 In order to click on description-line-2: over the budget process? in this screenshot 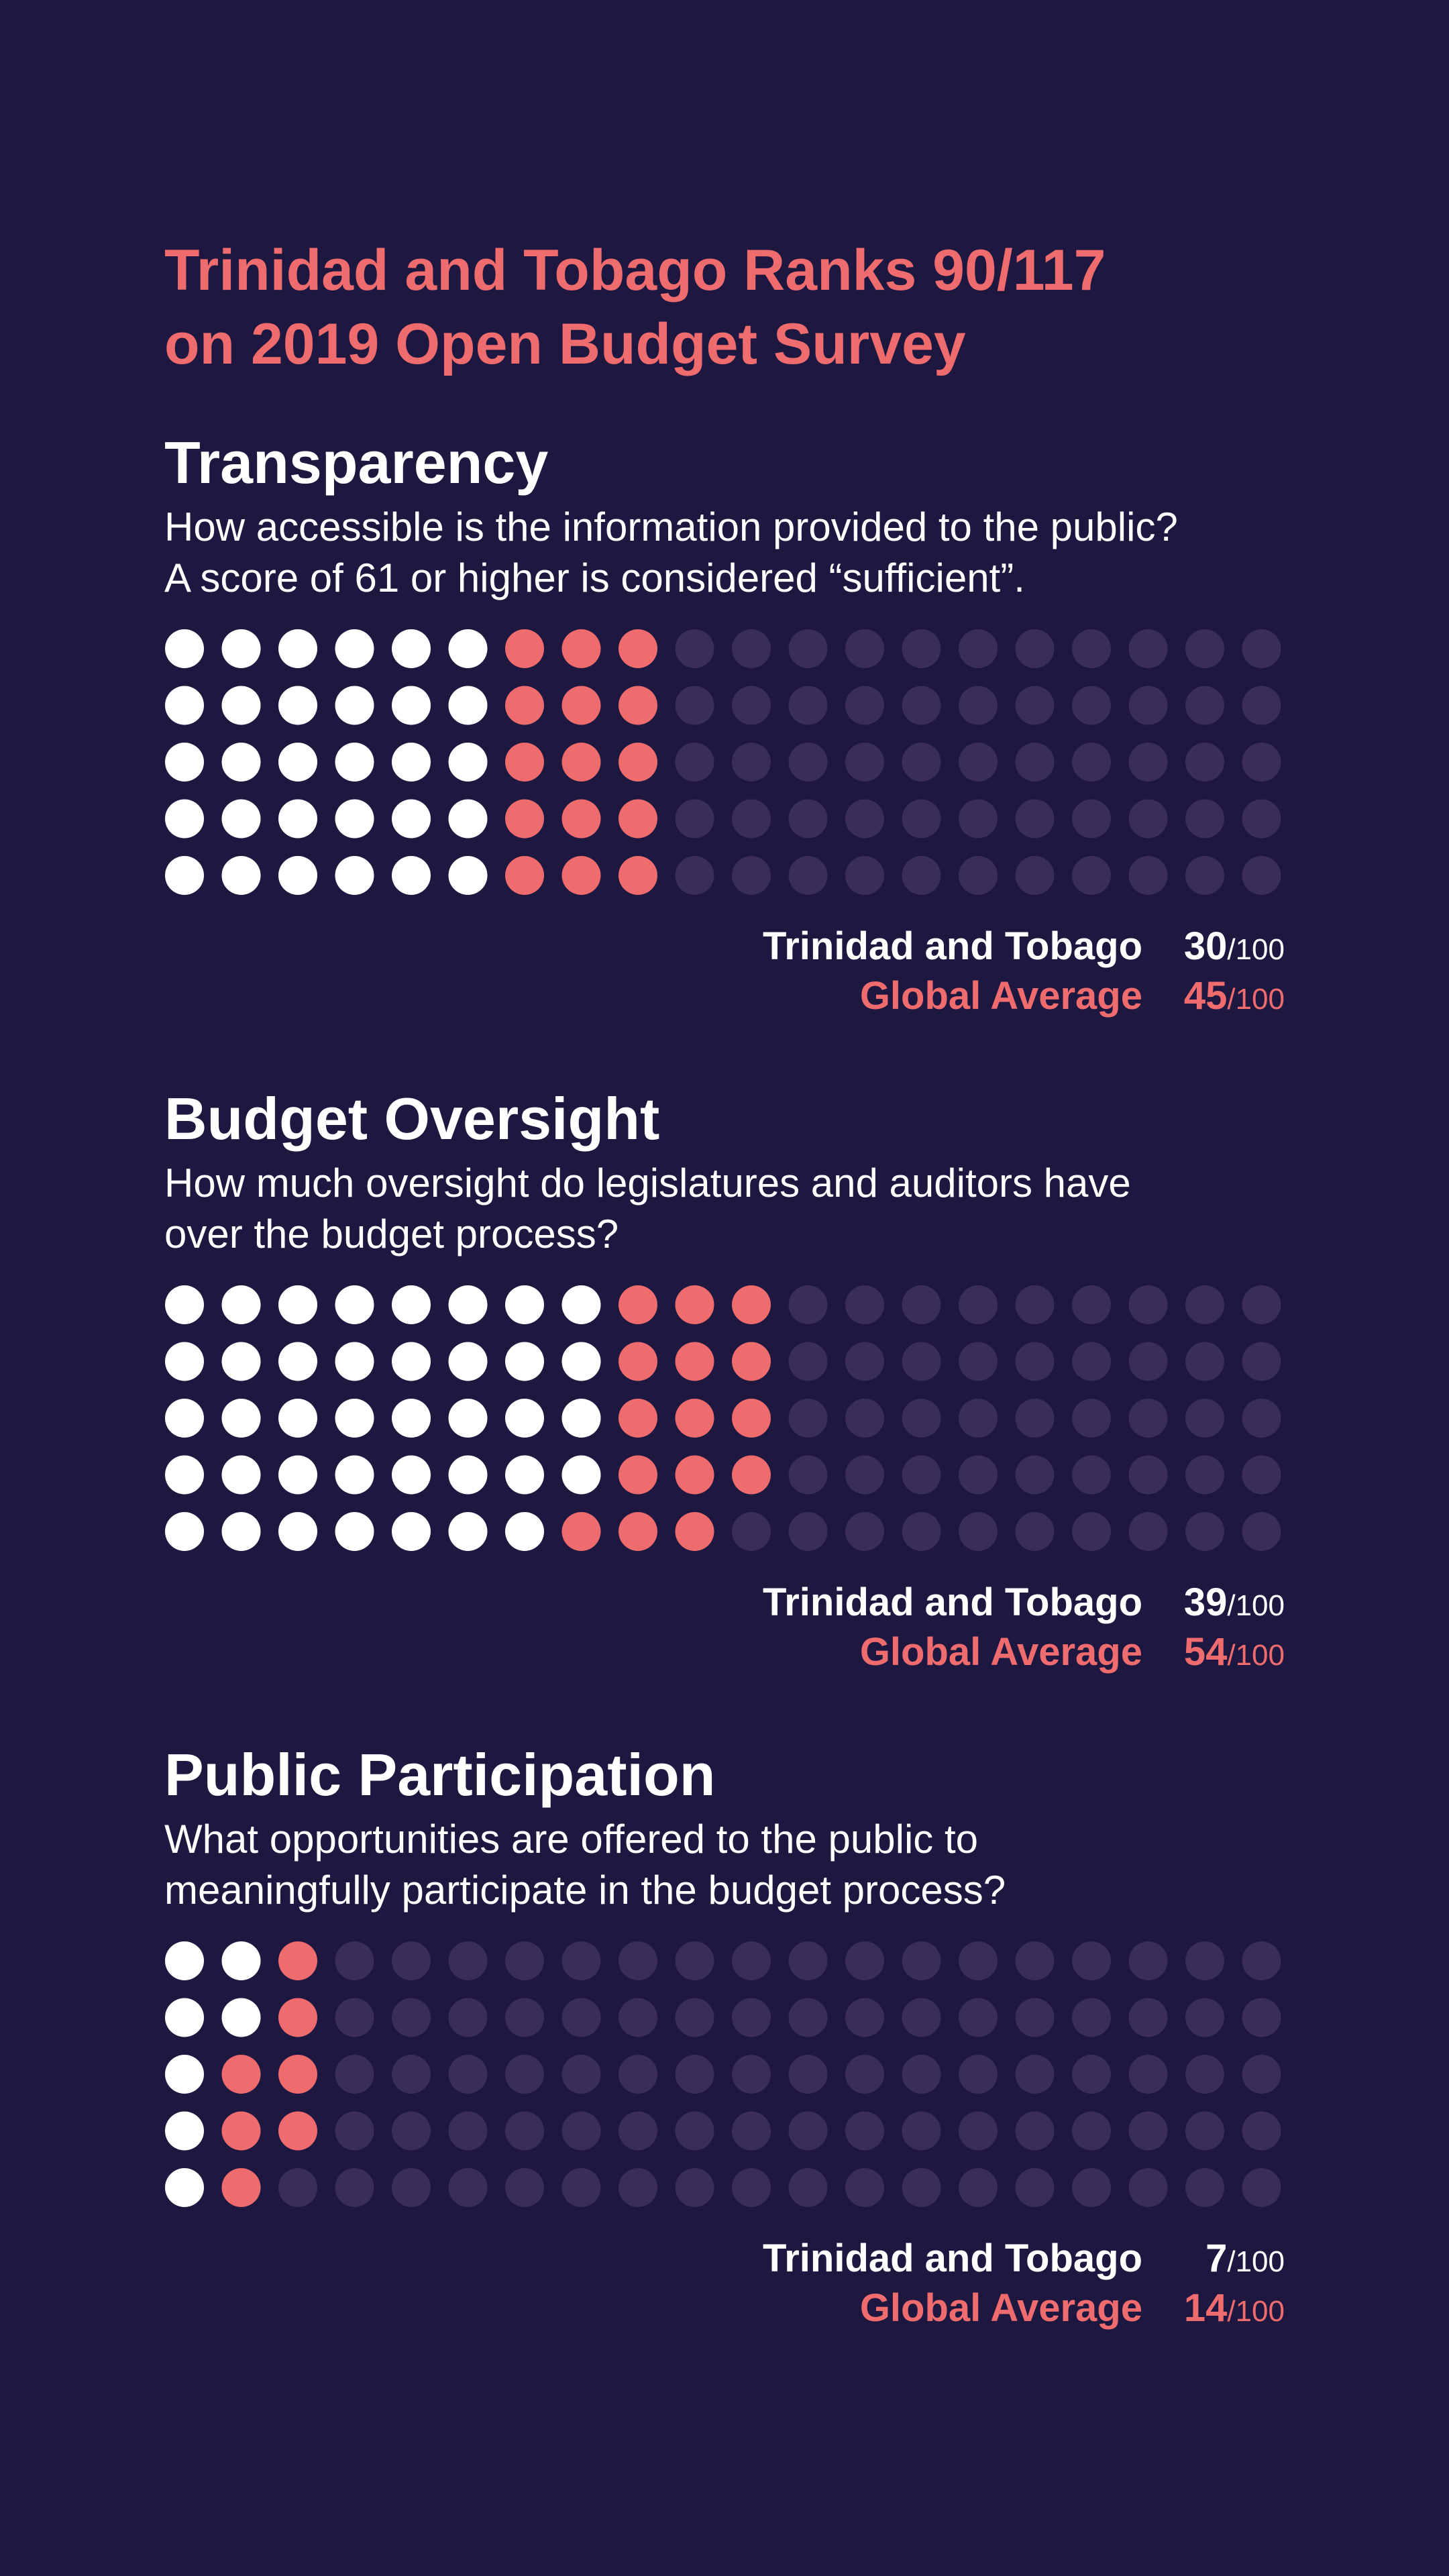, I will do `click(391, 1234)`.